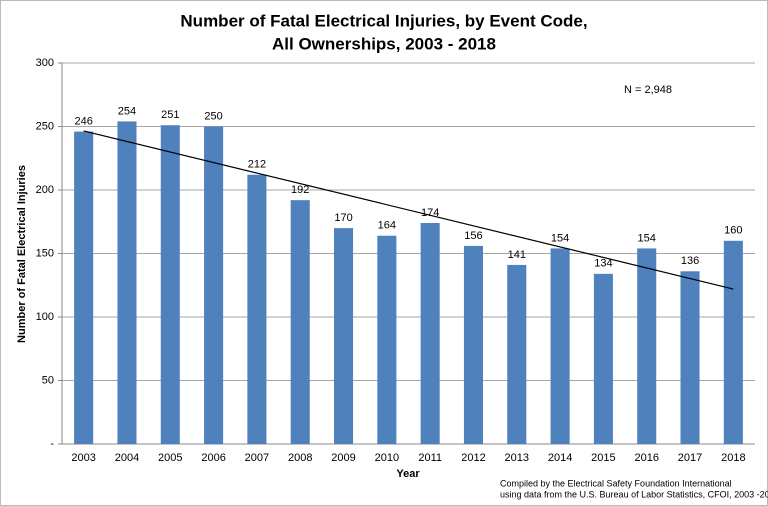 This screenshot has width=768, height=506. What do you see at coordinates (170, 458) in the screenshot?
I see `x-tick-label: 2005` at bounding box center [170, 458].